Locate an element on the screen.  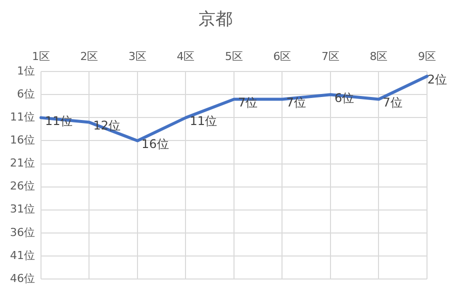
y-tick-label: 36位 is located at coordinates (22, 232).